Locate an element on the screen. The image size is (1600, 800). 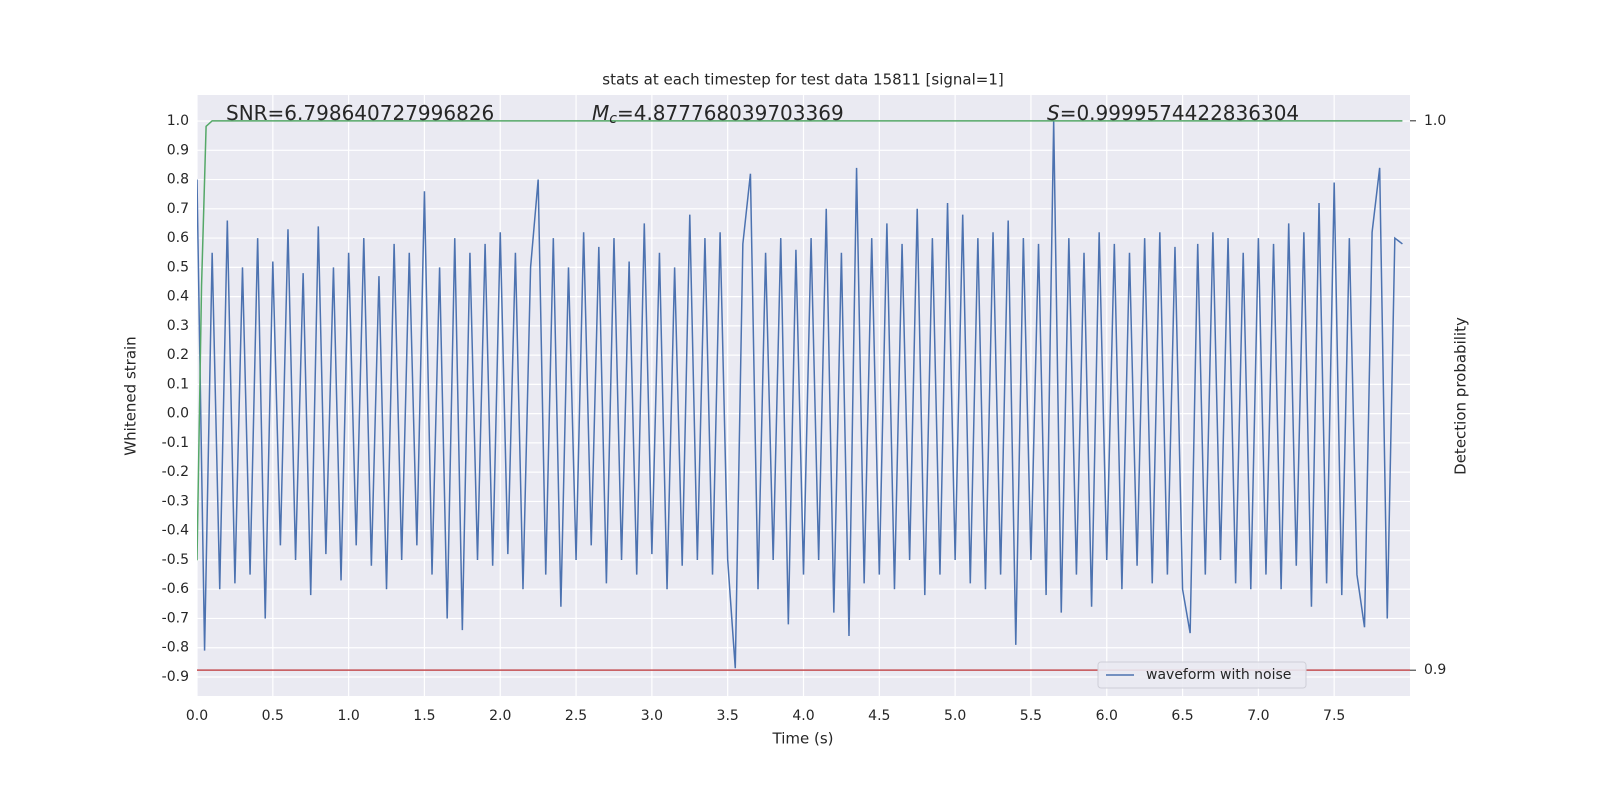
y2-tick-label: 1.0 is located at coordinates (1435, 121).